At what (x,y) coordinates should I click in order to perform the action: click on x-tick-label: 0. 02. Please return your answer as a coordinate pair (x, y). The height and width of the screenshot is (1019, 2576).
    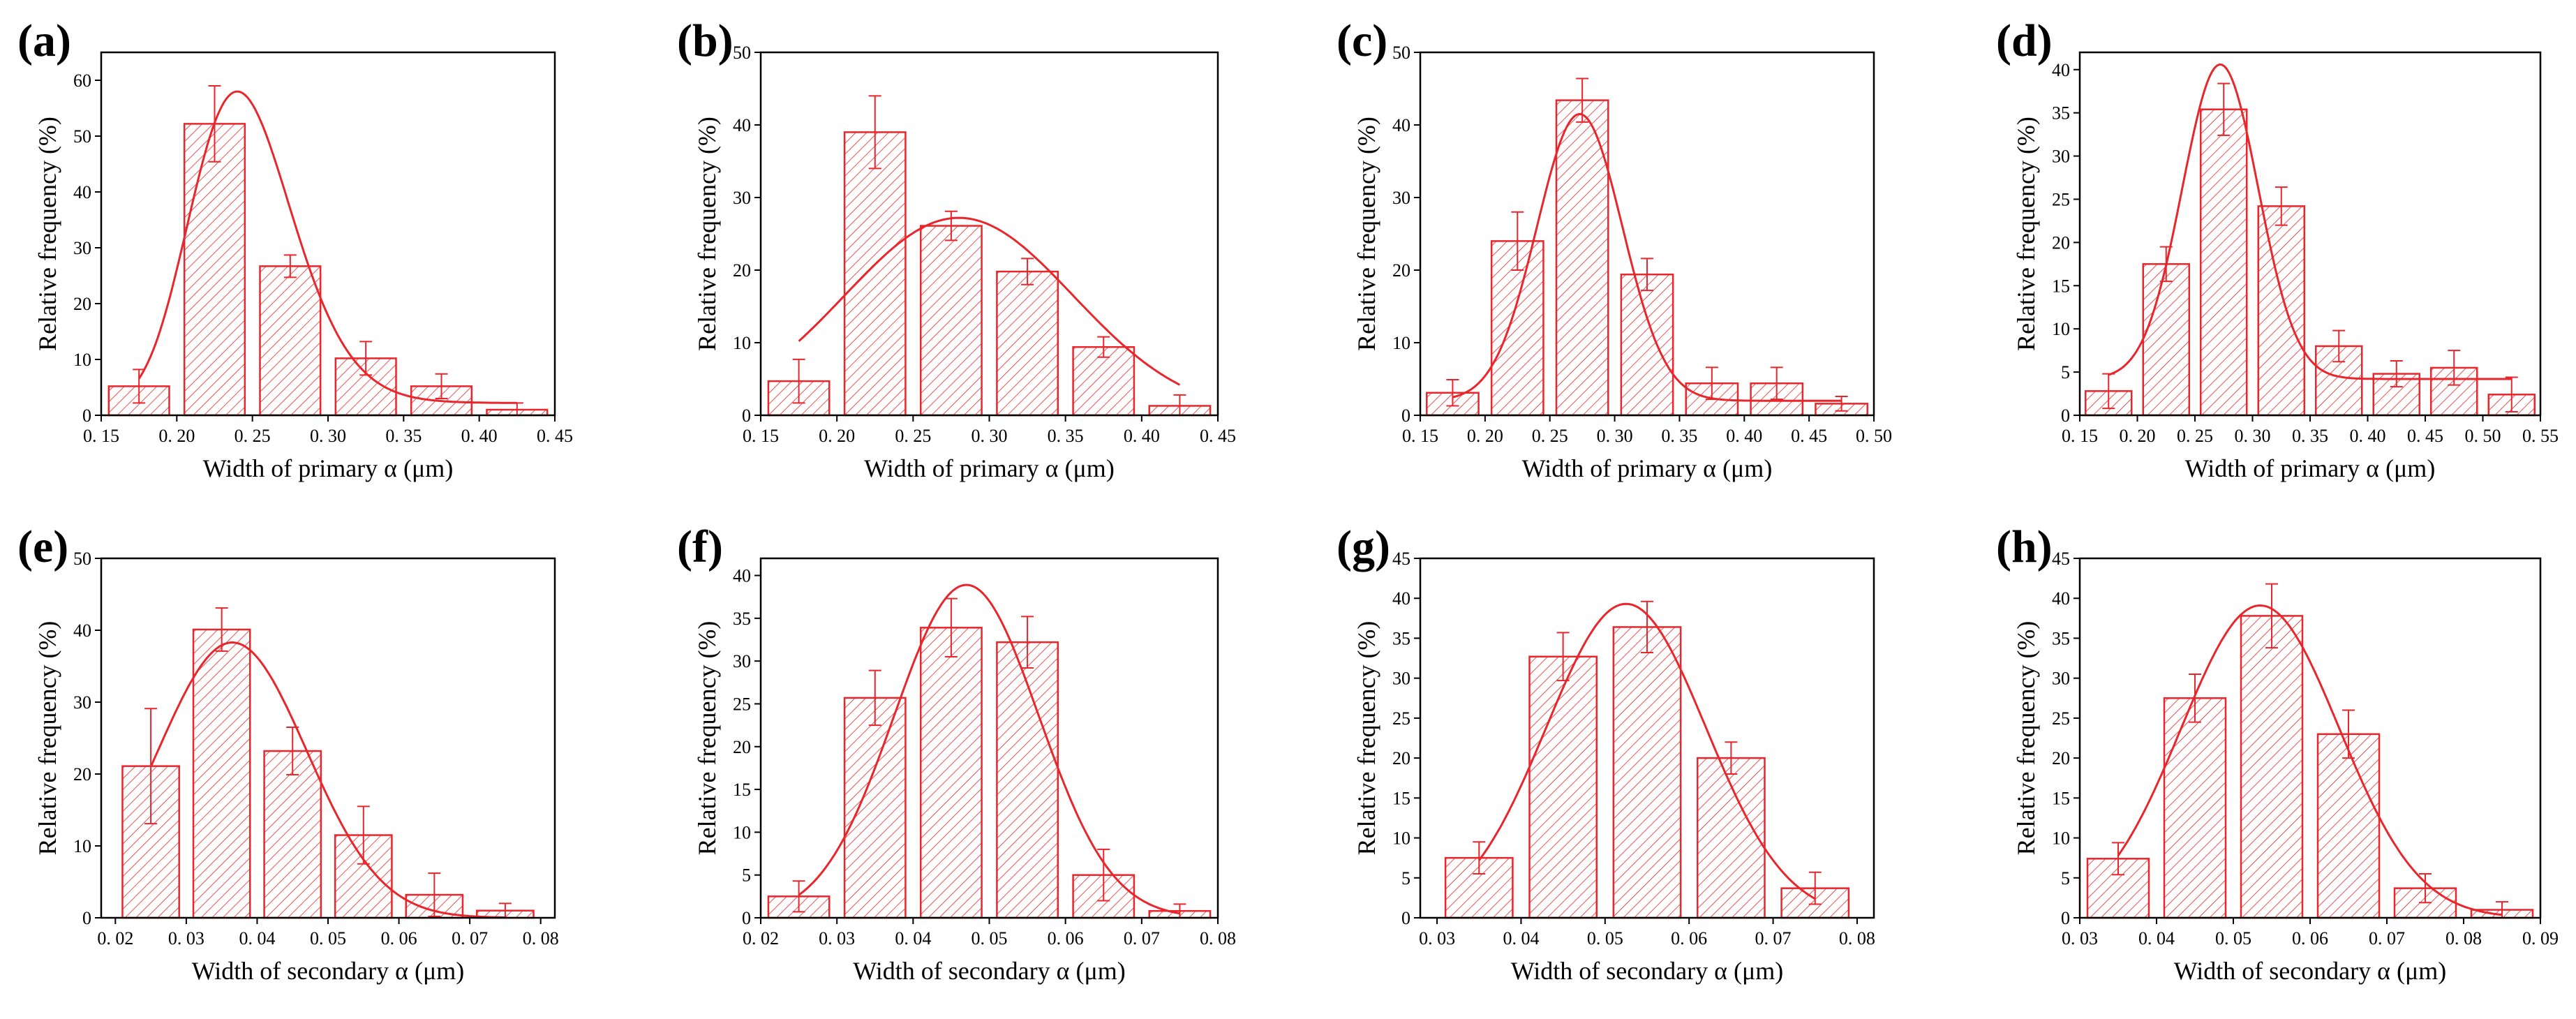
    Looking at the image, I should click on (115, 938).